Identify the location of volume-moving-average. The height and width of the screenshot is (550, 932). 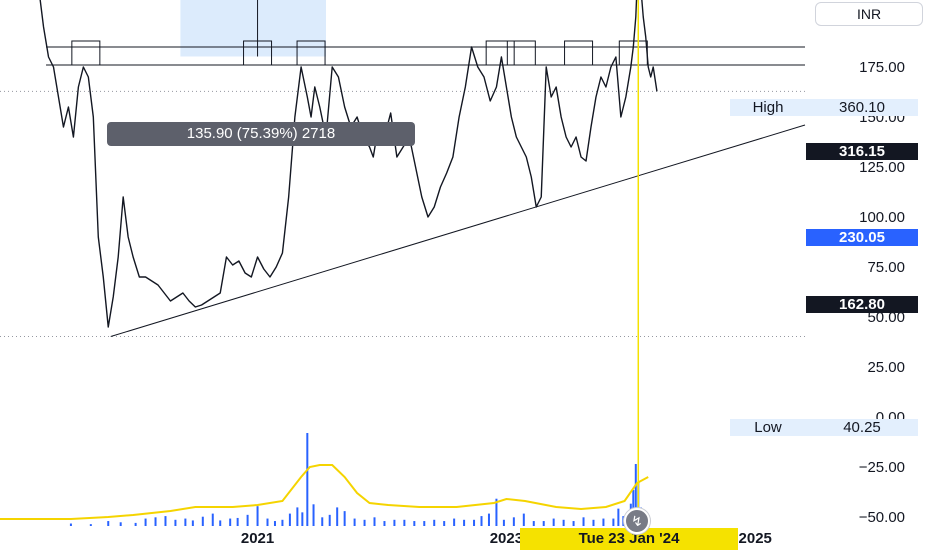
(324, 492).